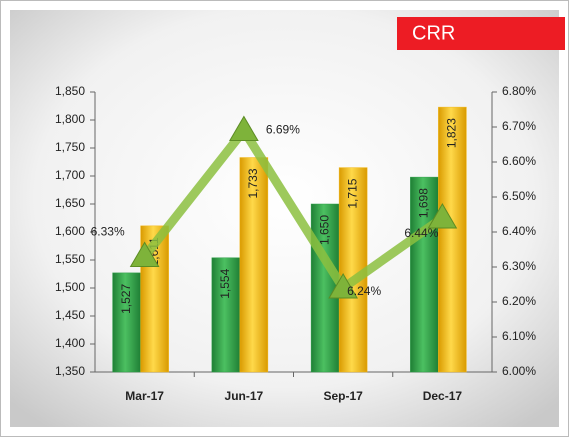 Image resolution: width=569 pixels, height=437 pixels. What do you see at coordinates (519, 371) in the screenshot?
I see `y2-tick-label: 6.00%` at bounding box center [519, 371].